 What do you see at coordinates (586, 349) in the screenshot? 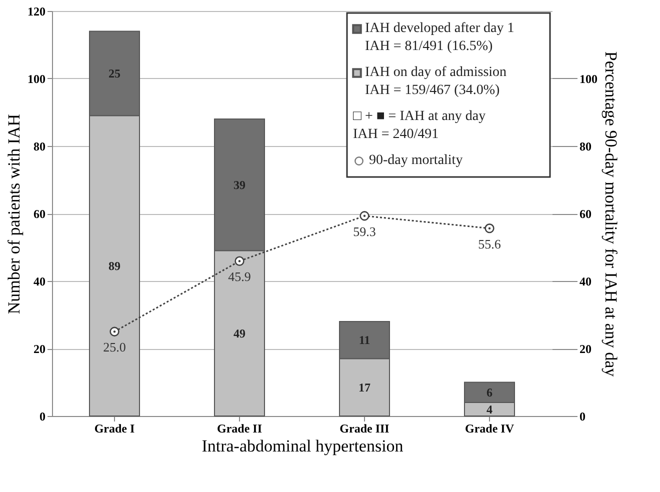
I see `y2-tick-label: 20` at bounding box center [586, 349].